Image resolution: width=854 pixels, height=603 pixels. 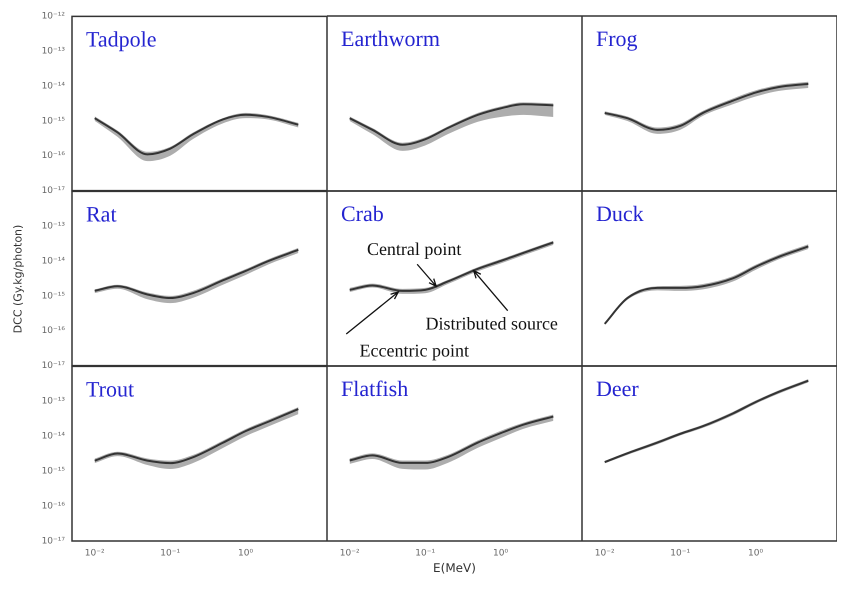 What do you see at coordinates (617, 38) in the screenshot?
I see `text: Frog` at bounding box center [617, 38].